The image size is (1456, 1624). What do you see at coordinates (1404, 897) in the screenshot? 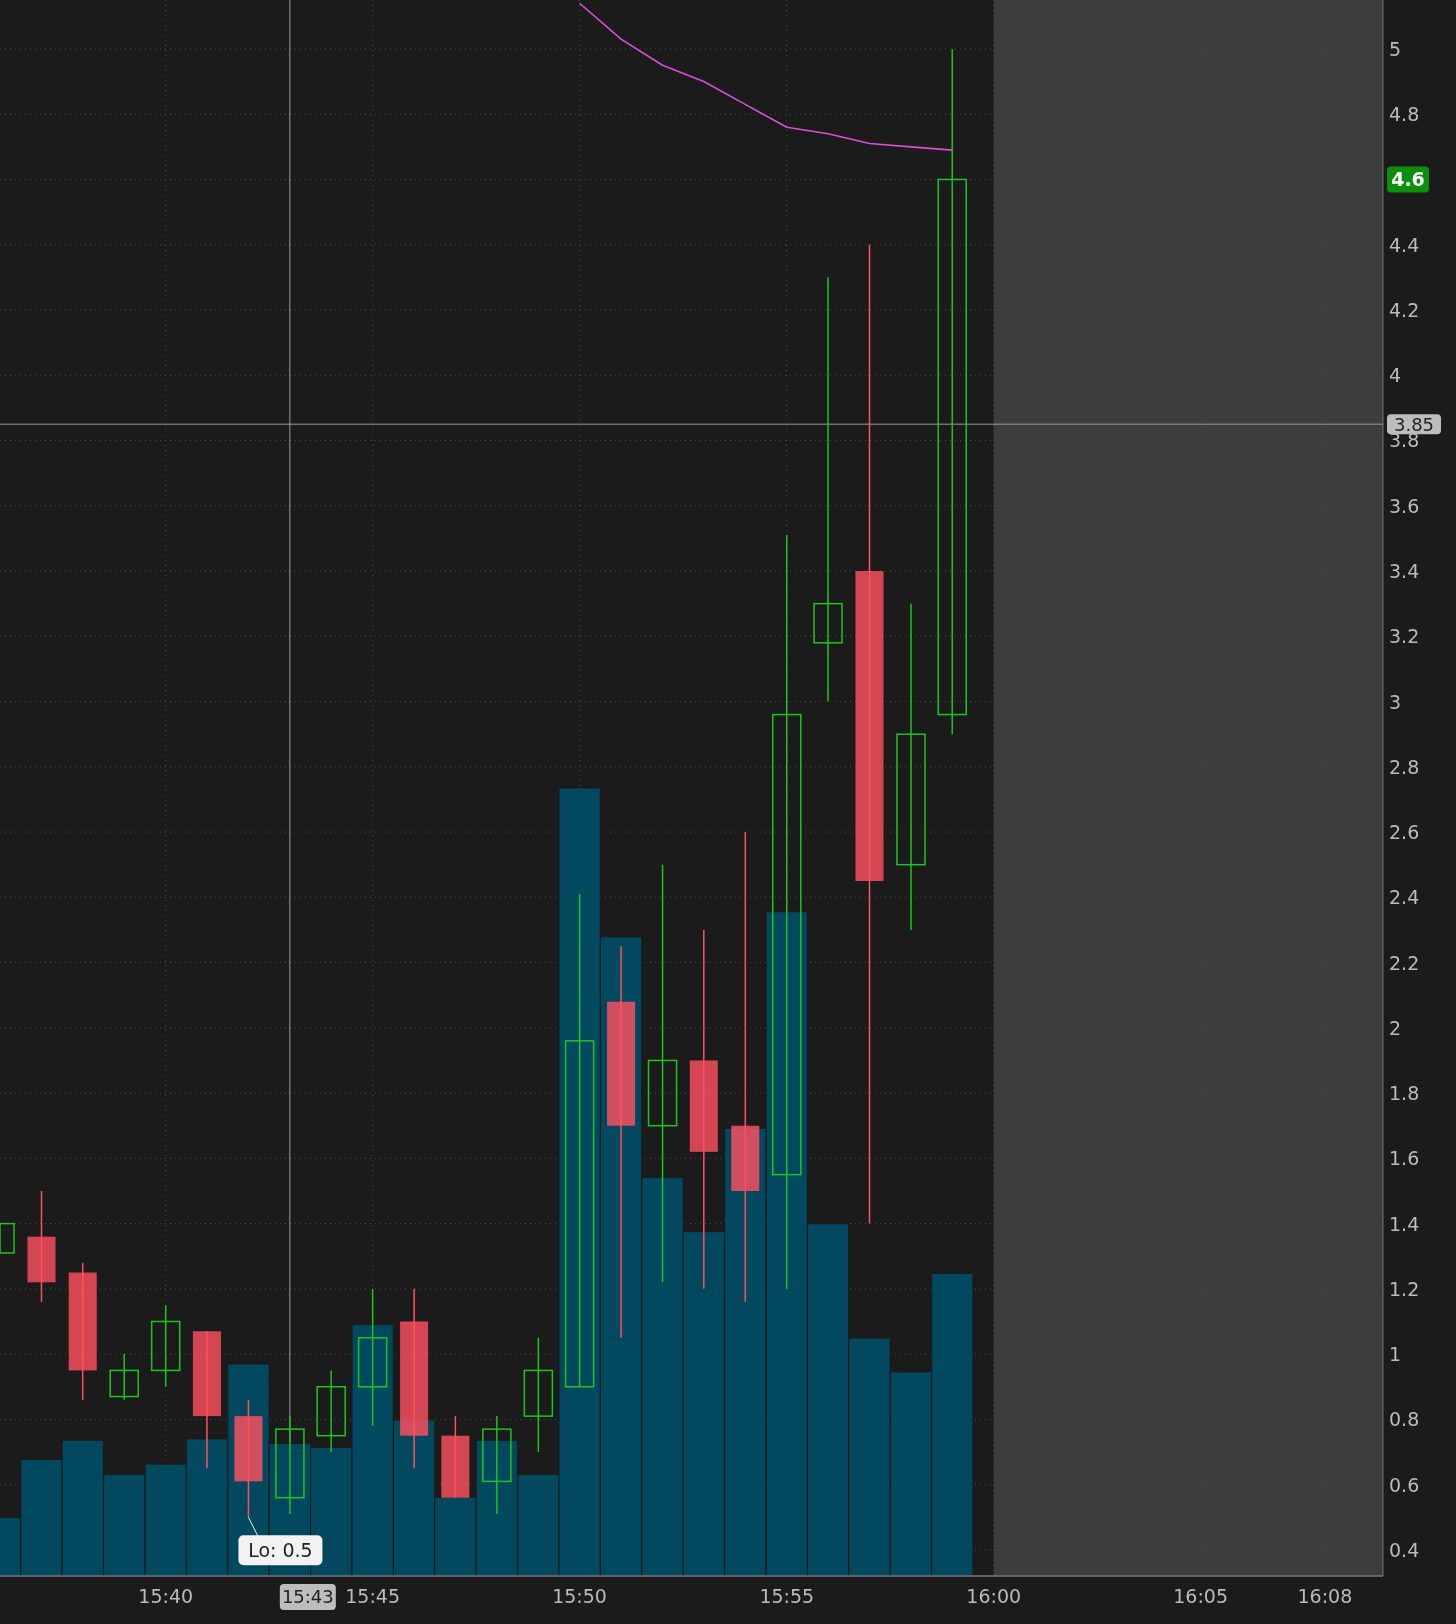
I see `y-tick-label: 2.4` at bounding box center [1404, 897].